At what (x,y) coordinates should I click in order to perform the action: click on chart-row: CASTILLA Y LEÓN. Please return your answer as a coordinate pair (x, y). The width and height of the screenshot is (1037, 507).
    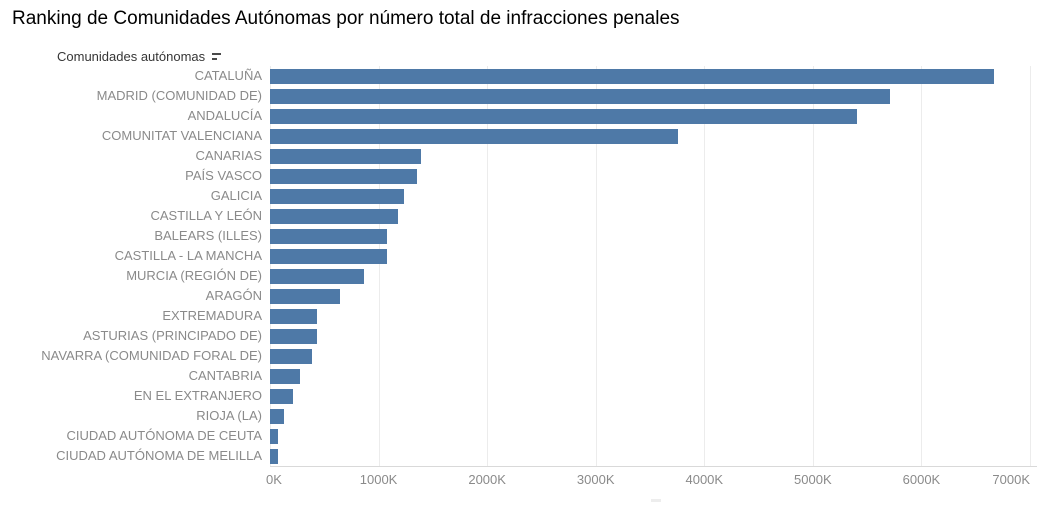
    Looking at the image, I should click on (518, 216).